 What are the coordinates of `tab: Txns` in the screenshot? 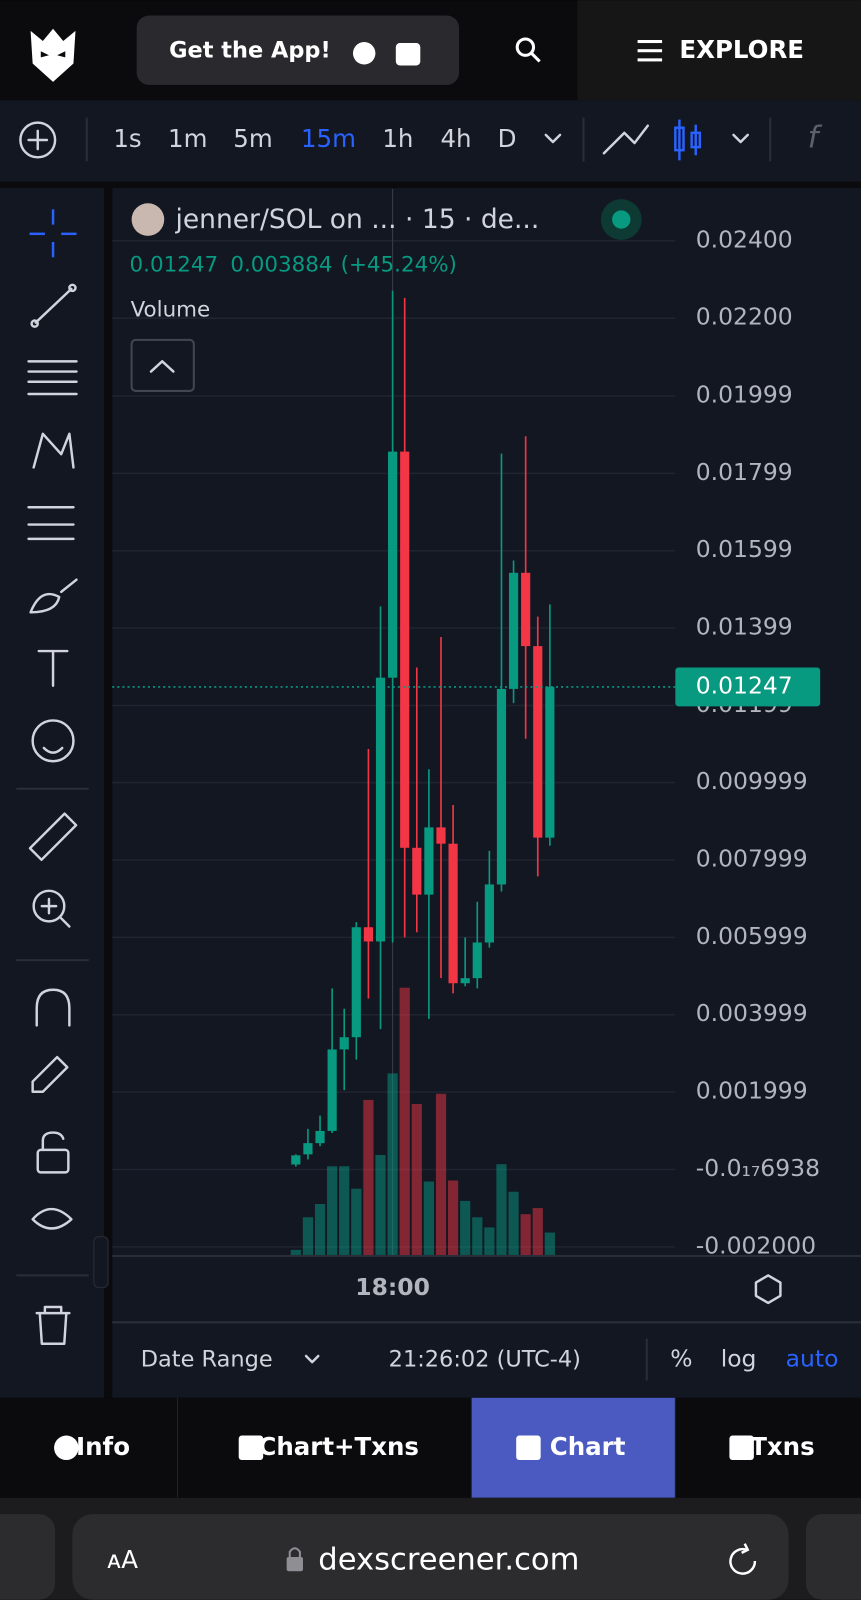 It's located at (782, 1446).